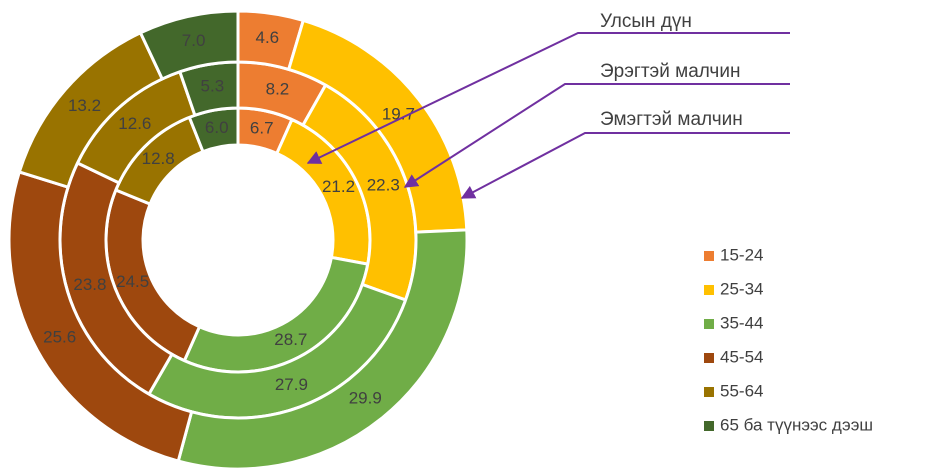  I want to click on value-label: 29.9, so click(365, 397).